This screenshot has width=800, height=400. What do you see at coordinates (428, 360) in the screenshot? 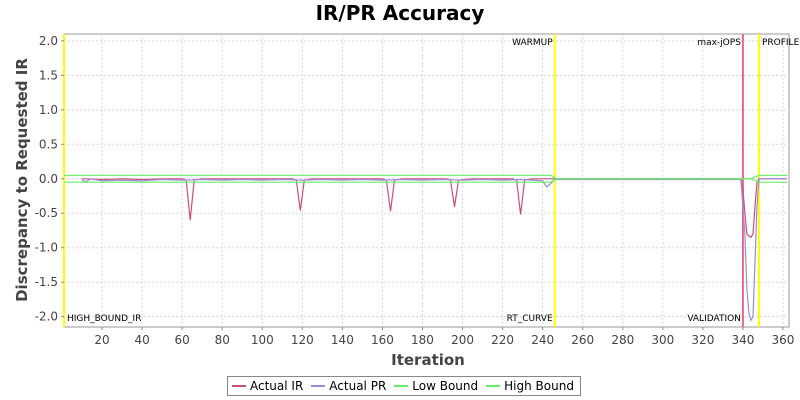
I see `x-axis-label: Iteration` at bounding box center [428, 360].